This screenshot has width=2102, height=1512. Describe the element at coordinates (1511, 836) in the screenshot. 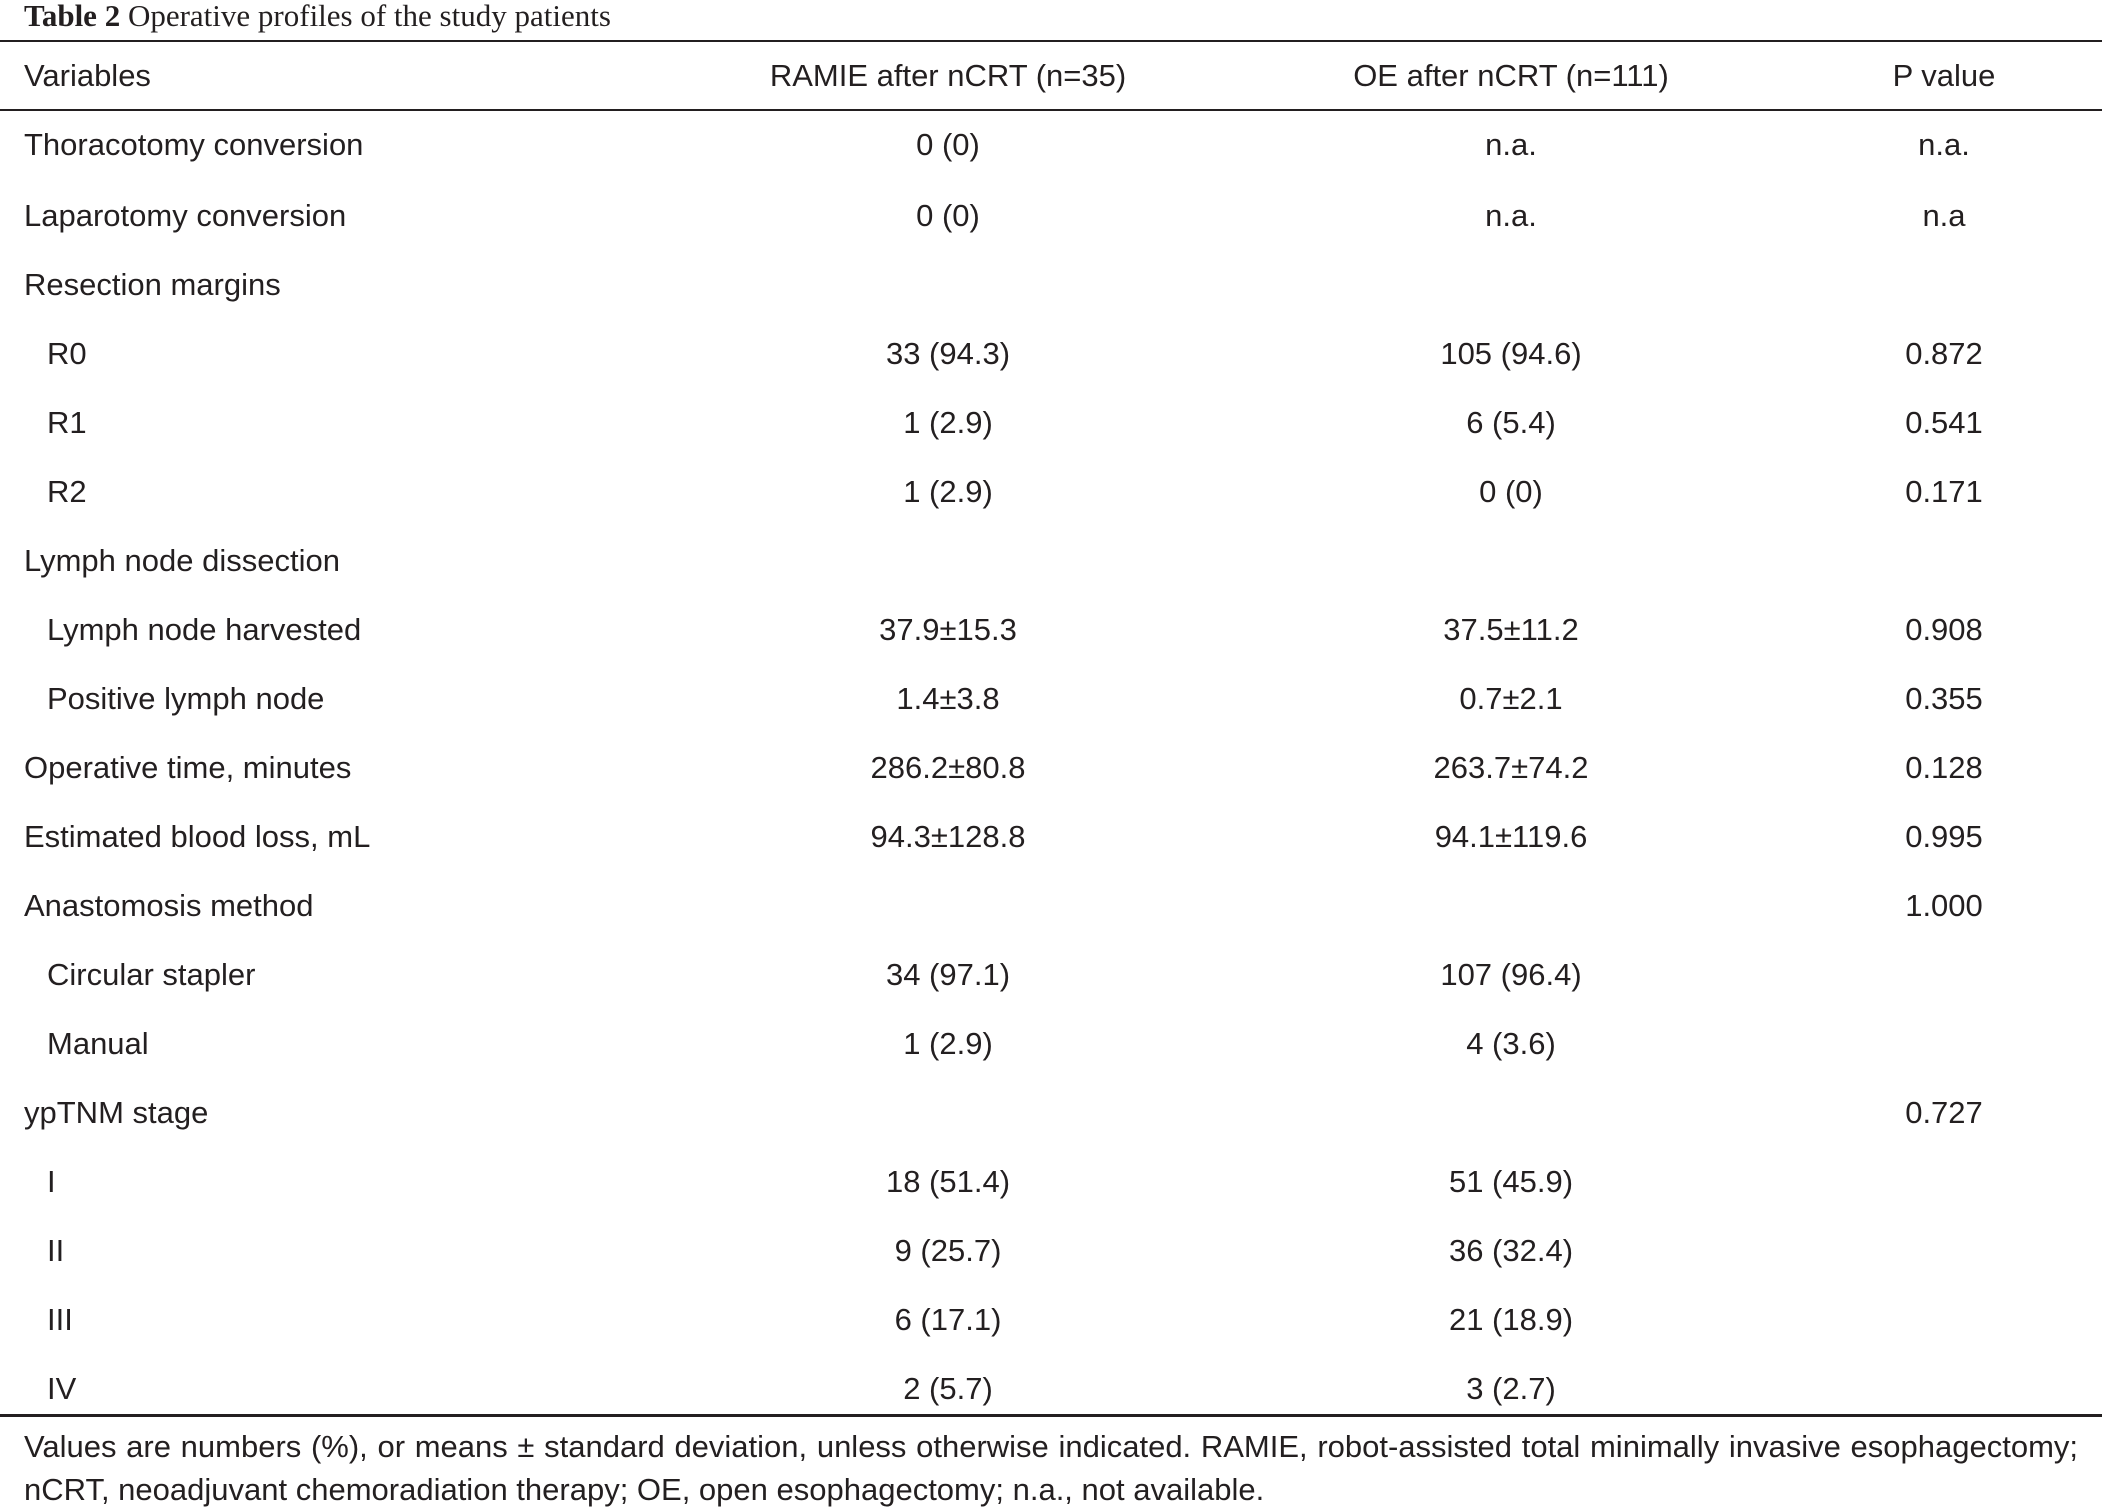

I see `cell-oe: 94.1±119.6` at that location.